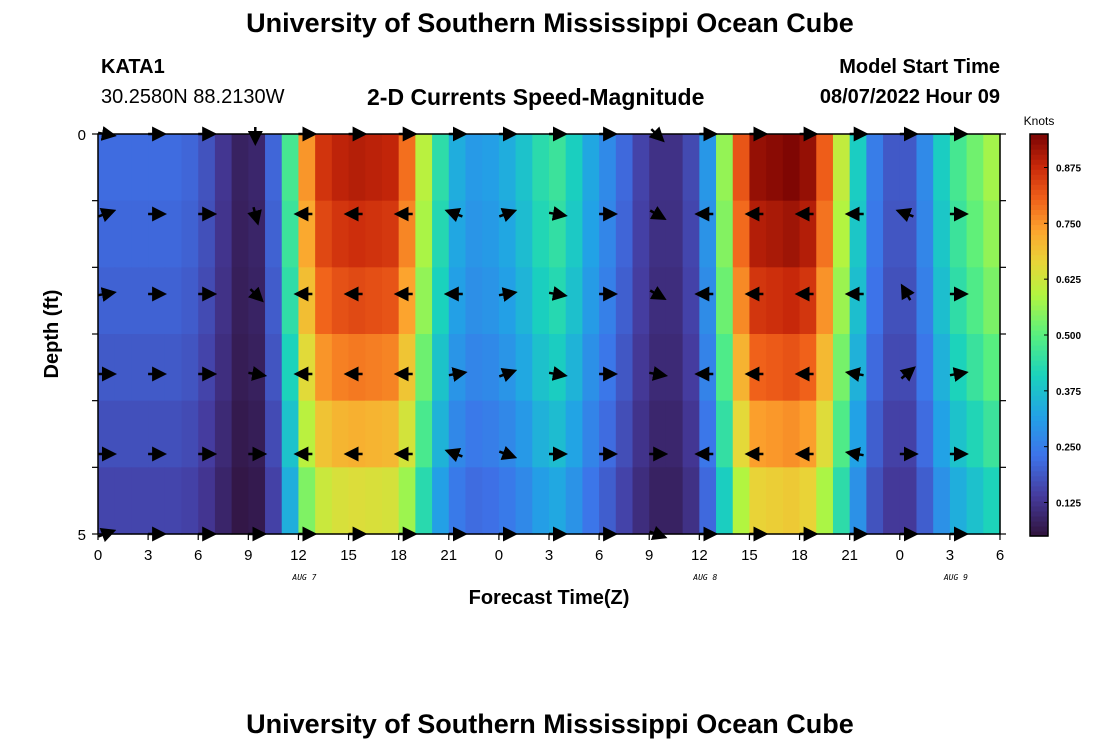 The width and height of the screenshot is (1100, 750). What do you see at coordinates (1052, 325) in the screenshot?
I see `colorbar: 0.125 0.250 0.375 0.500 0.625 0.750 0.875 Knots` at bounding box center [1052, 325].